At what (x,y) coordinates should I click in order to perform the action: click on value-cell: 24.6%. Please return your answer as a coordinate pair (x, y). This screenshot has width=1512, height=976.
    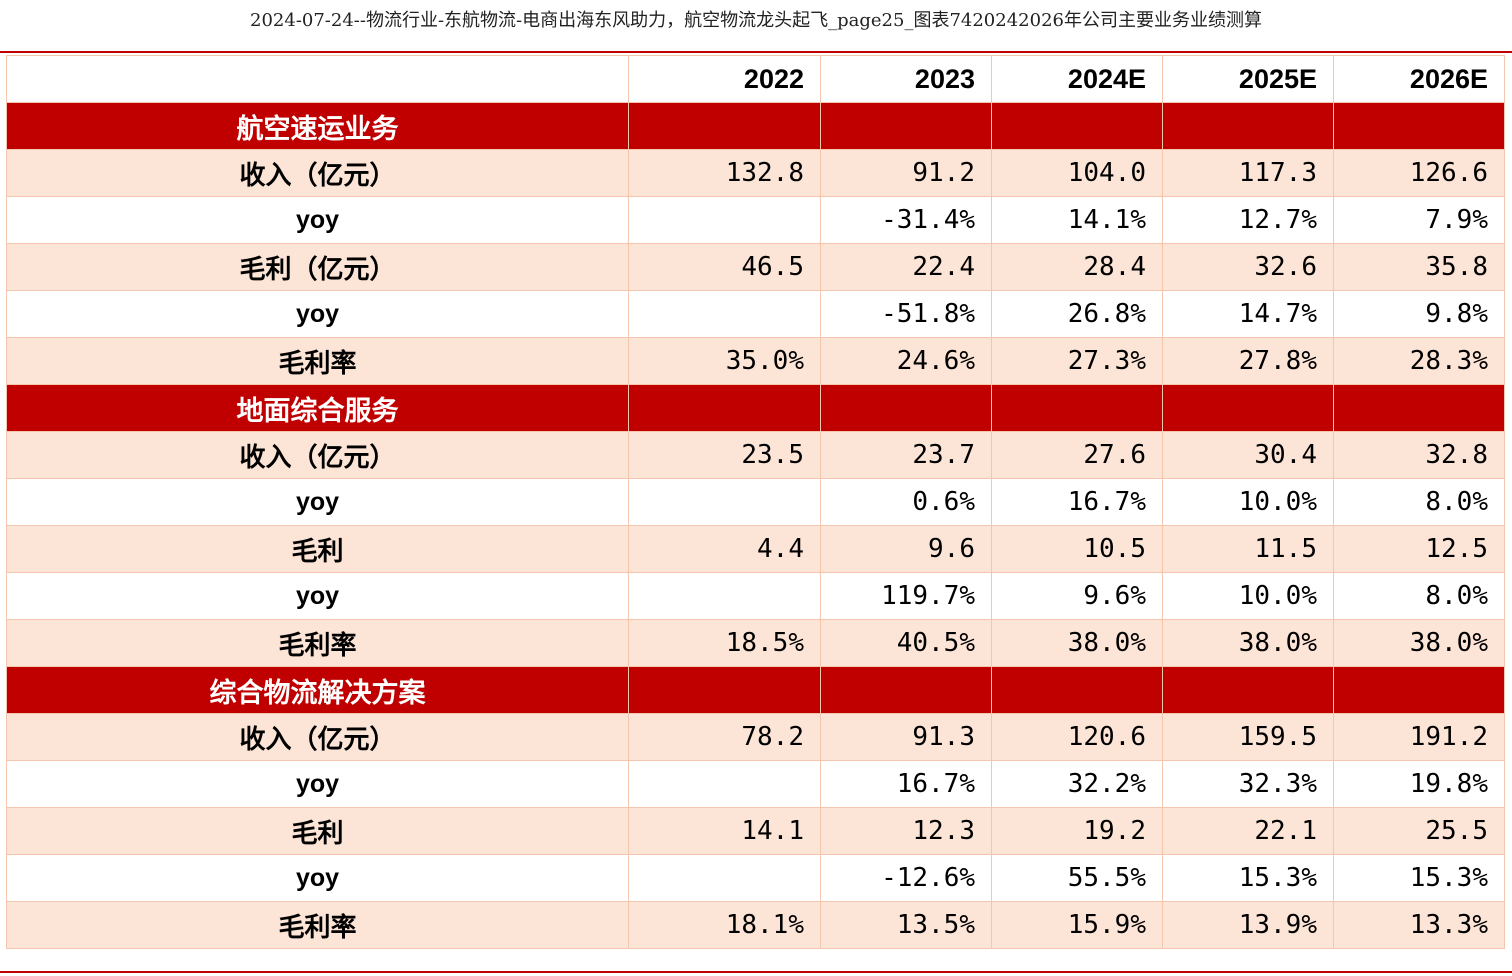
    Looking at the image, I should click on (906, 361).